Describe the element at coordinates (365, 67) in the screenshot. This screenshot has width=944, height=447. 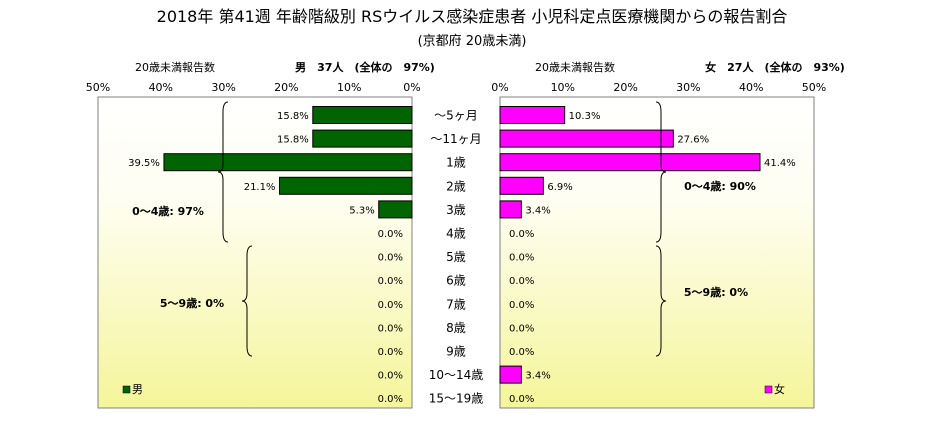
I see `left-summary: 男 37人 (全体の 97%)` at that location.